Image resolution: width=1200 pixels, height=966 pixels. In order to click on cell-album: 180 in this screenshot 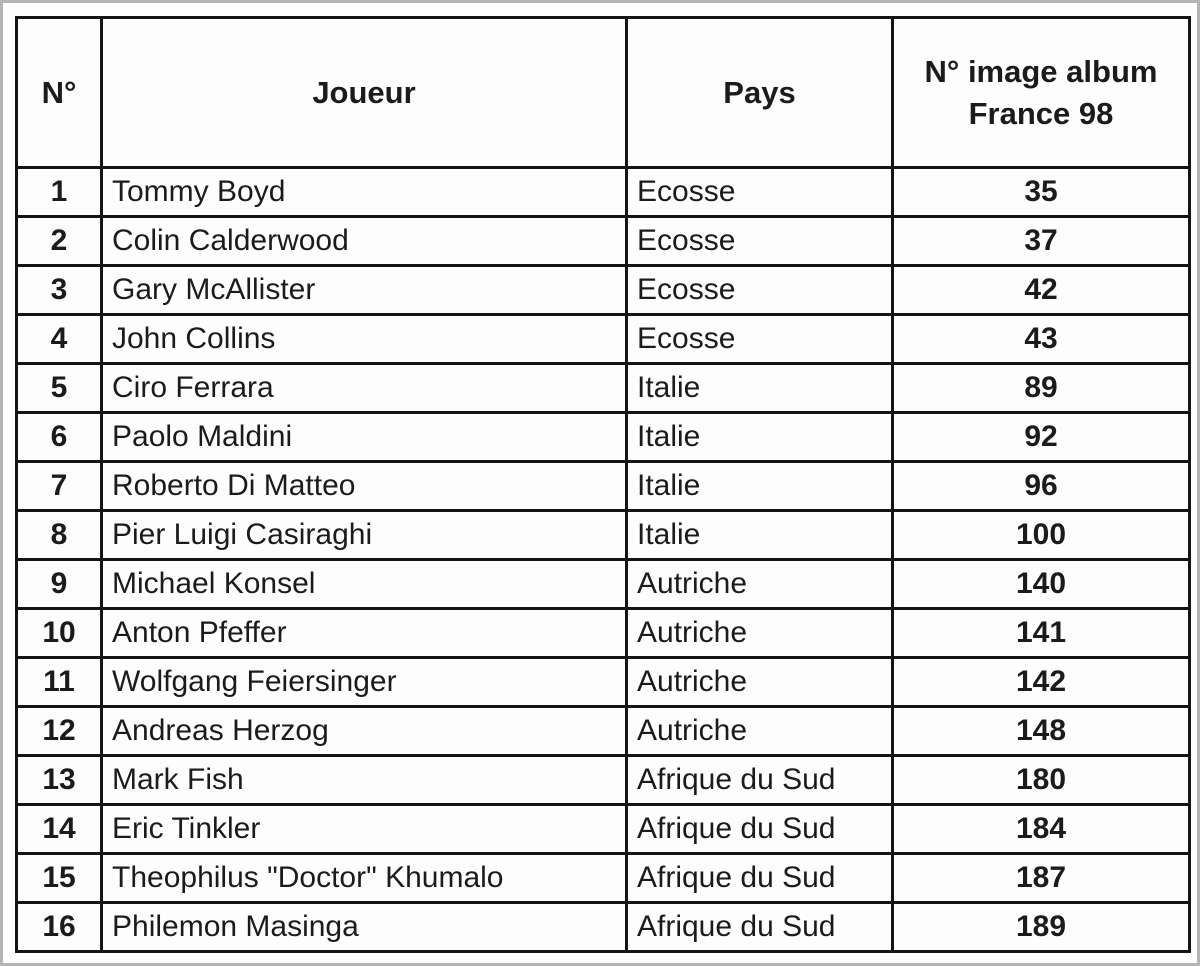, I will do `click(1041, 780)`.